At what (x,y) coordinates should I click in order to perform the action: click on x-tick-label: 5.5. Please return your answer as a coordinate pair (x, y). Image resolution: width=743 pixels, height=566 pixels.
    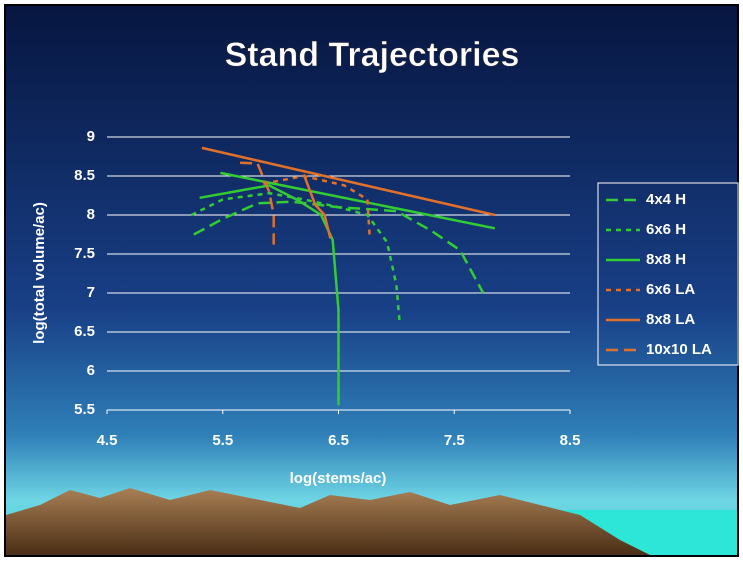
    Looking at the image, I should click on (222, 440).